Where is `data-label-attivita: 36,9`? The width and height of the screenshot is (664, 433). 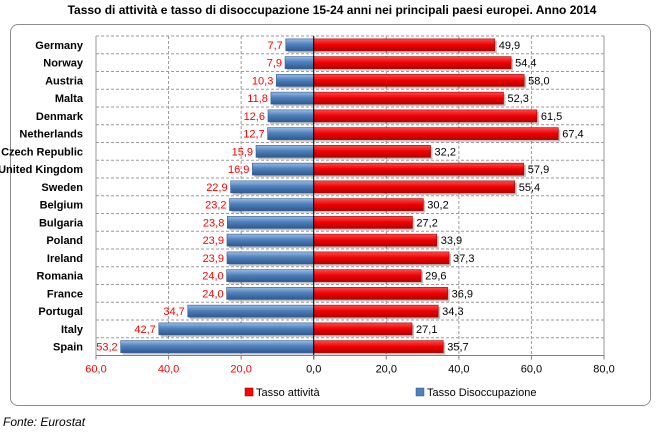
data-label-attivita: 36,9 is located at coordinates (462, 294).